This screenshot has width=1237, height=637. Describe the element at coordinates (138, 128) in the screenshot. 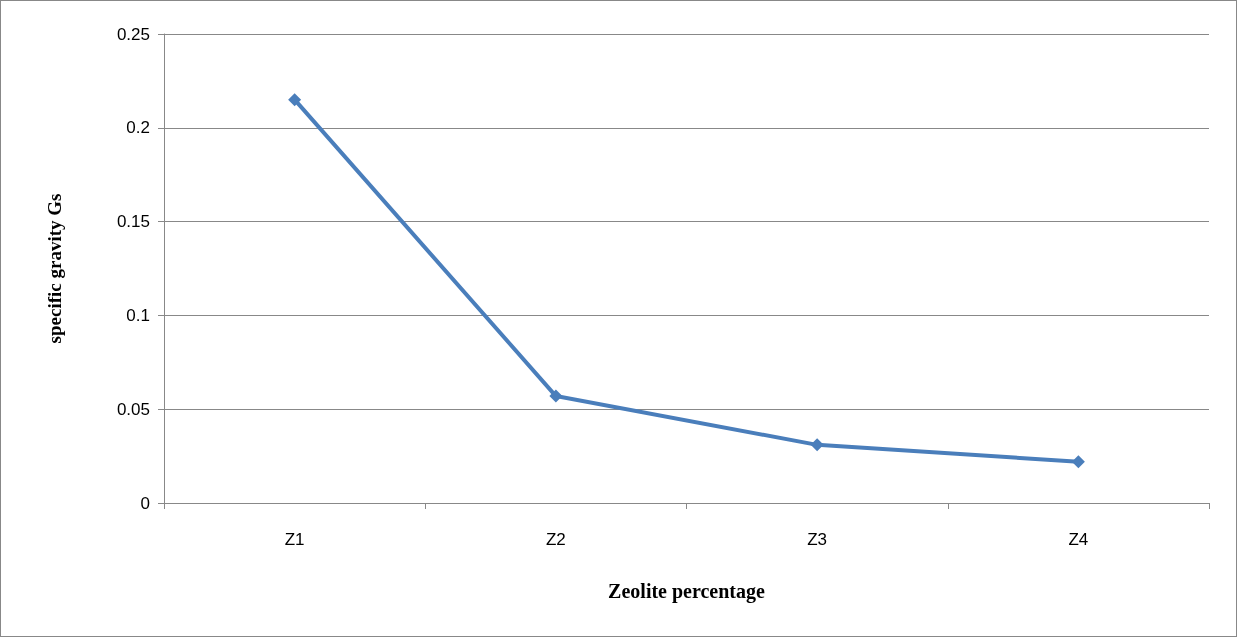

I see `y-tick-label: 0.2` at that location.